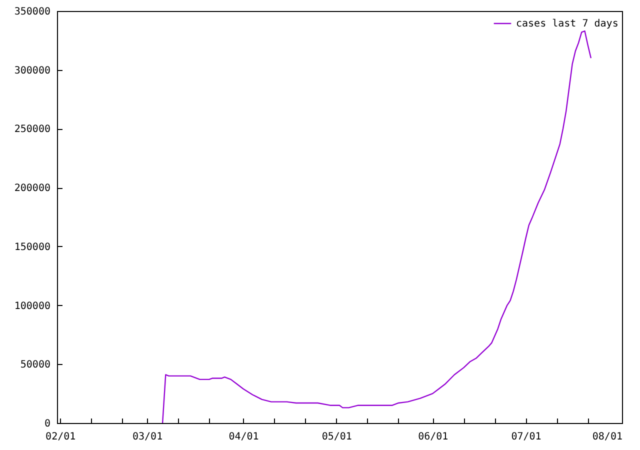 This screenshot has height=450, width=640. I want to click on y-tick-label: 100000, so click(32, 306).